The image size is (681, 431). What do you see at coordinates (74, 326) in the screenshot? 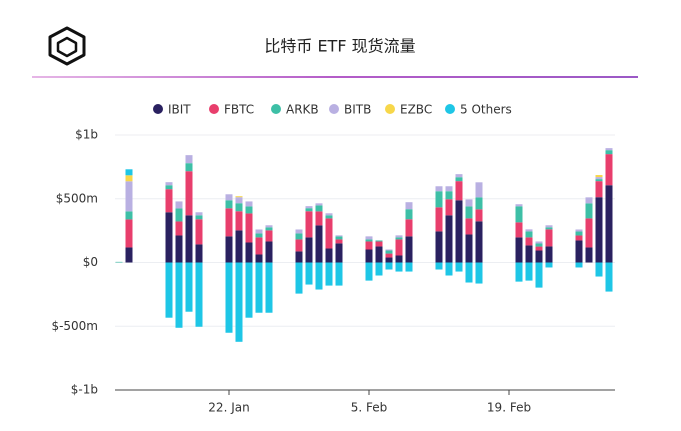
I see `y-tick-label: $-500m` at bounding box center [74, 326].